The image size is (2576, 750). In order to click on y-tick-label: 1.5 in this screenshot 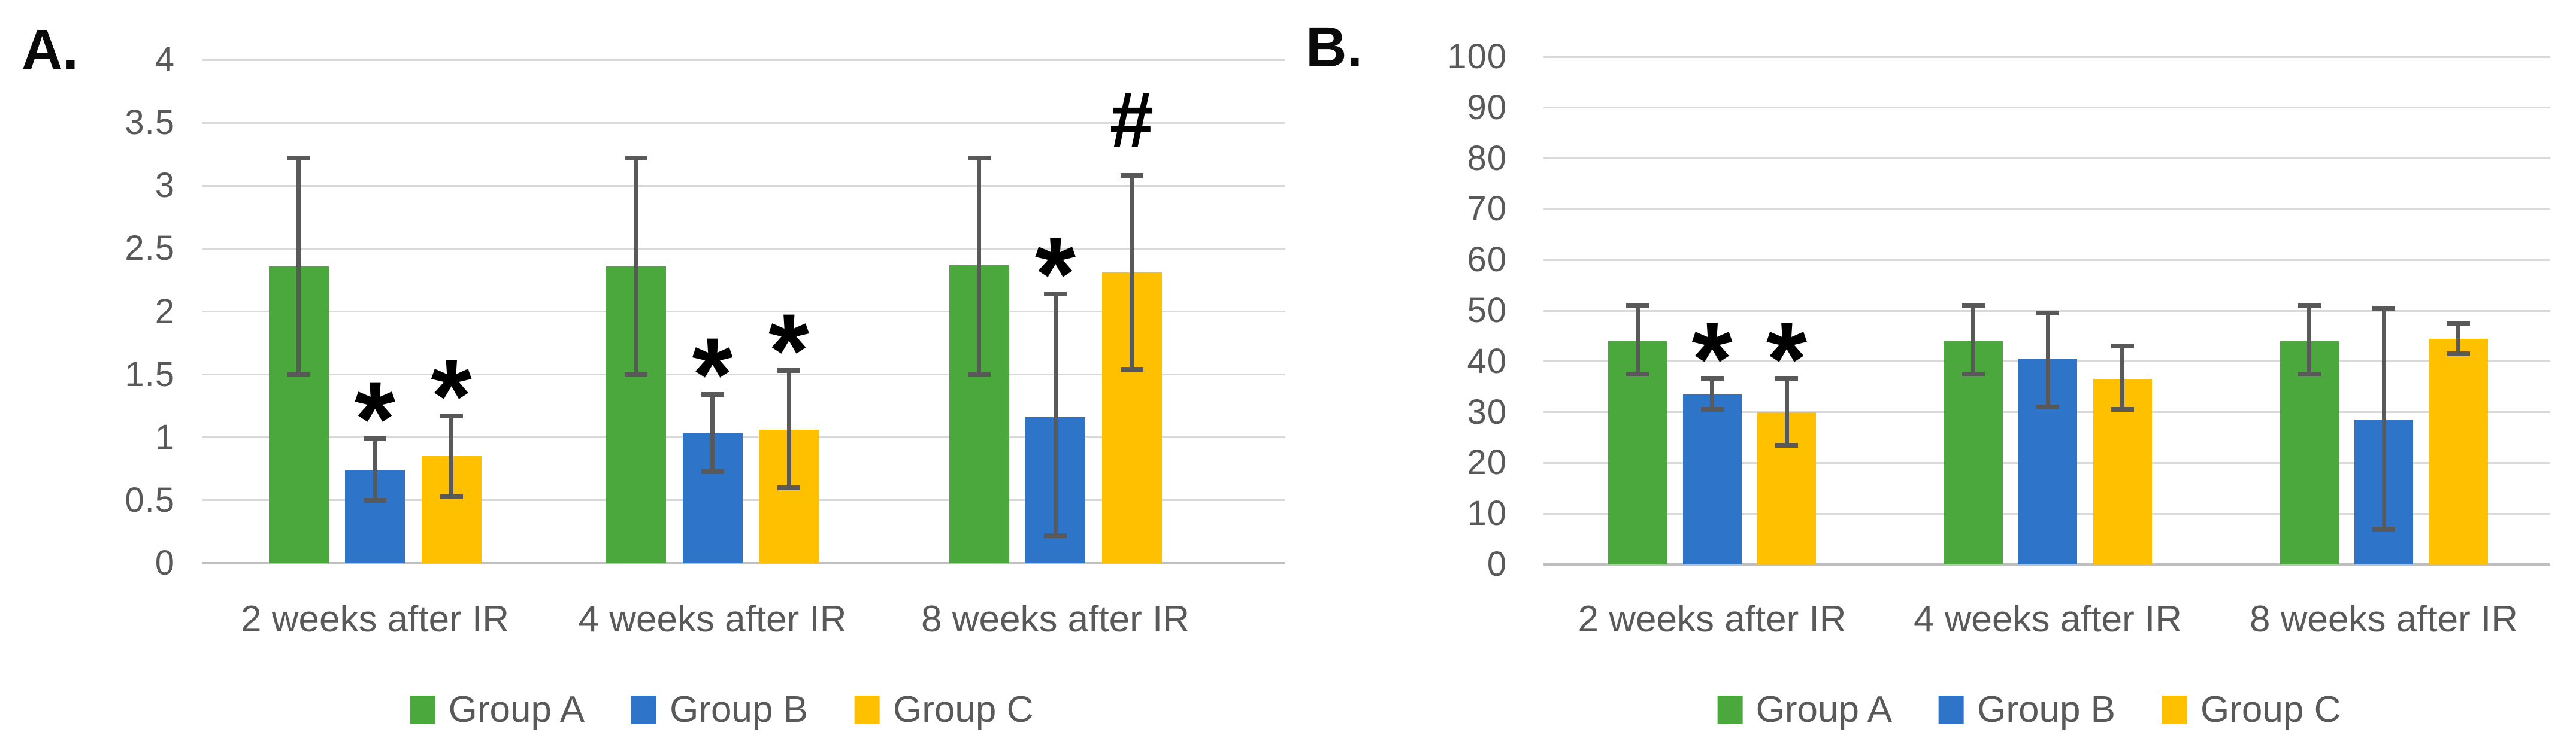, I will do `click(150, 374)`.